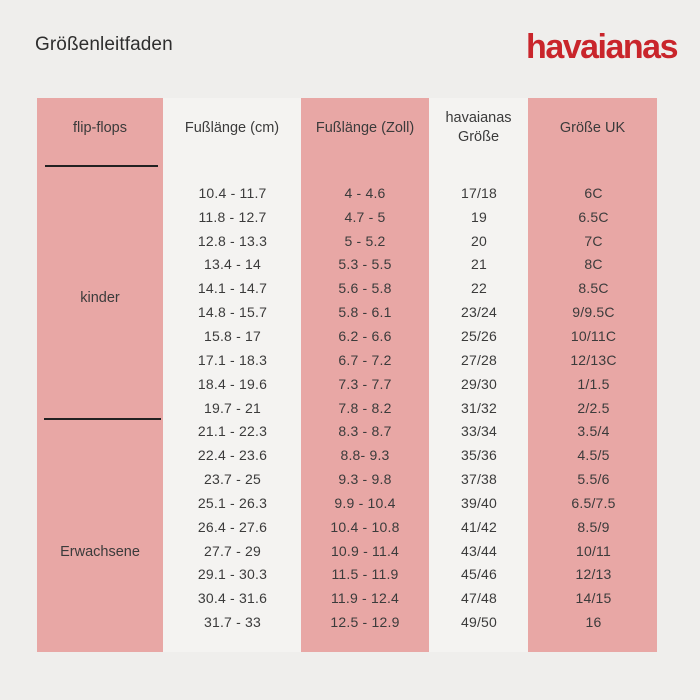 Image resolution: width=700 pixels, height=700 pixels. I want to click on cell-zoll: 5.3 - 5.5, so click(365, 264).